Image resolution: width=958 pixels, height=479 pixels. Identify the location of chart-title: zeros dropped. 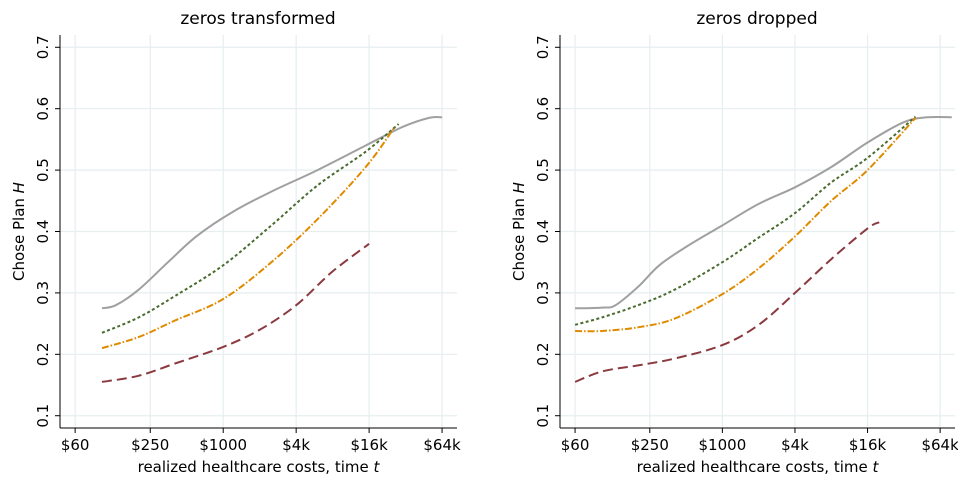
(756, 19).